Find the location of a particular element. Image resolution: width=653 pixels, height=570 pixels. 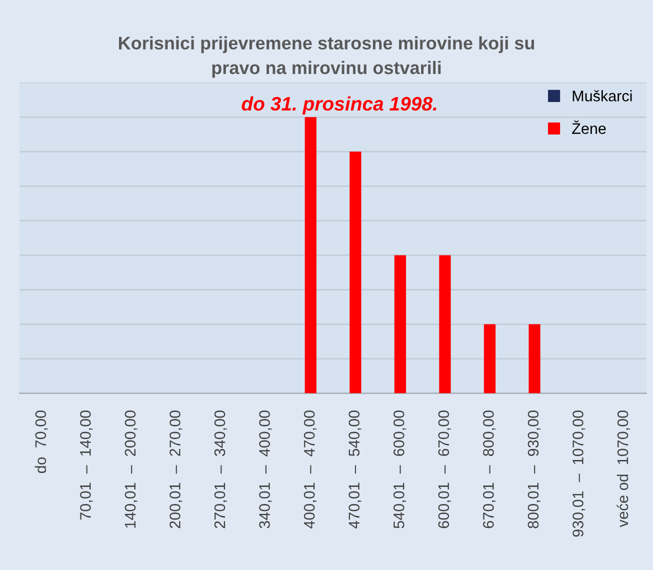

x-tick-label: 270,01 – 340,00 is located at coordinates (220, 469).